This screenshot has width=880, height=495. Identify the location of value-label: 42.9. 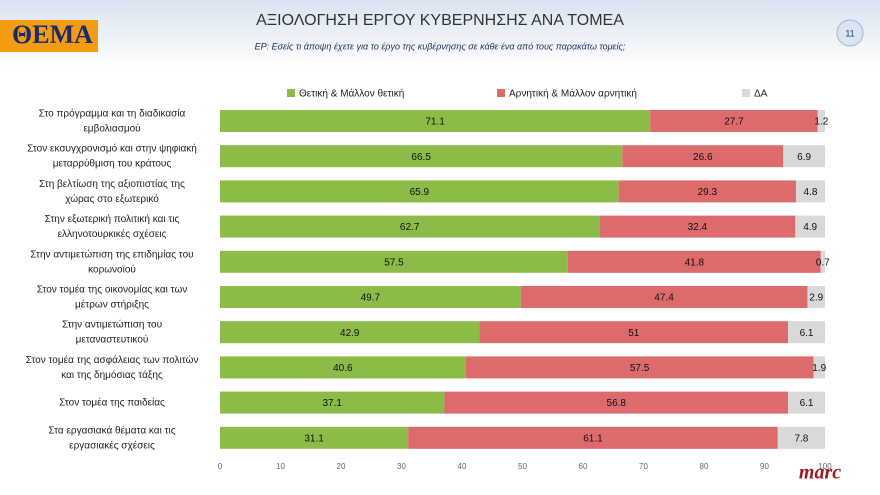
(350, 333).